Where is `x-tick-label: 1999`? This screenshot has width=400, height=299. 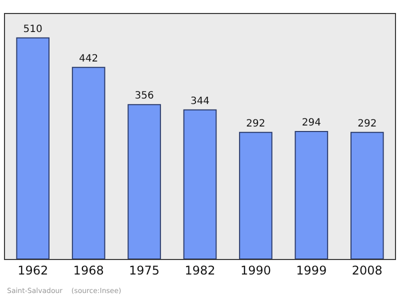 x-tick-label: 1999 is located at coordinates (311, 270).